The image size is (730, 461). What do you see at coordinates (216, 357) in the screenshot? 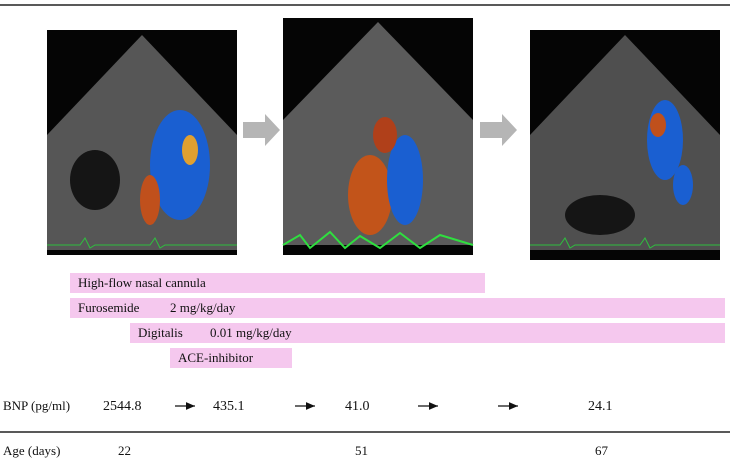
I see `treatment-name: ACE-inhibitor` at bounding box center [216, 357].